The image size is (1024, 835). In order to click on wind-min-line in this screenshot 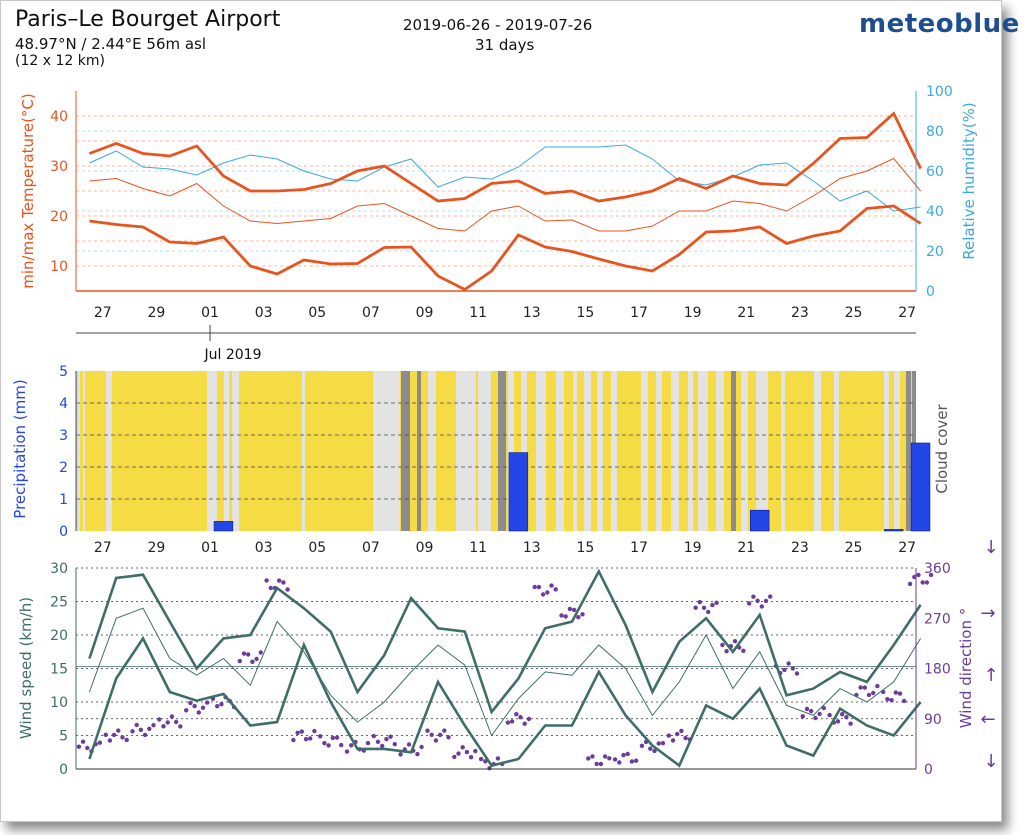, I will do `click(505, 701)`.